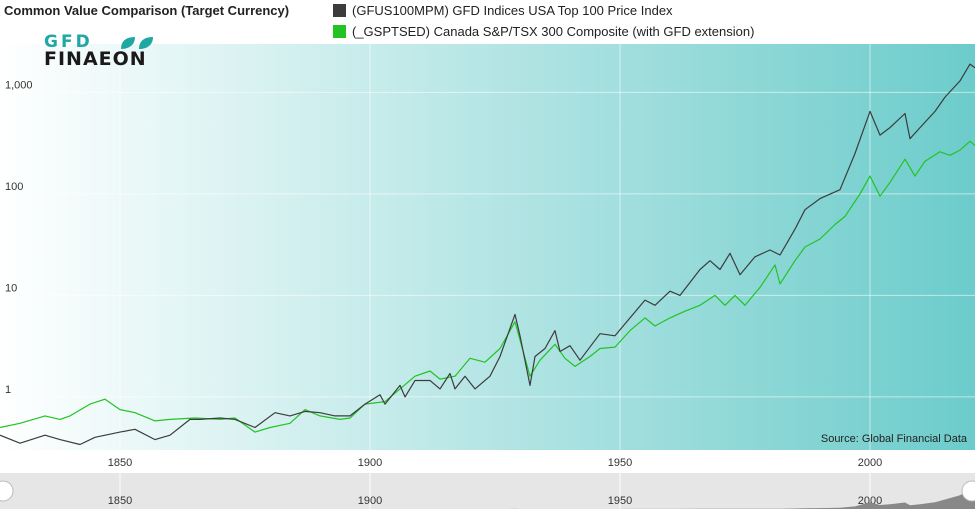  Describe the element at coordinates (620, 463) in the screenshot. I see `x-tick-label: 1950` at that location.